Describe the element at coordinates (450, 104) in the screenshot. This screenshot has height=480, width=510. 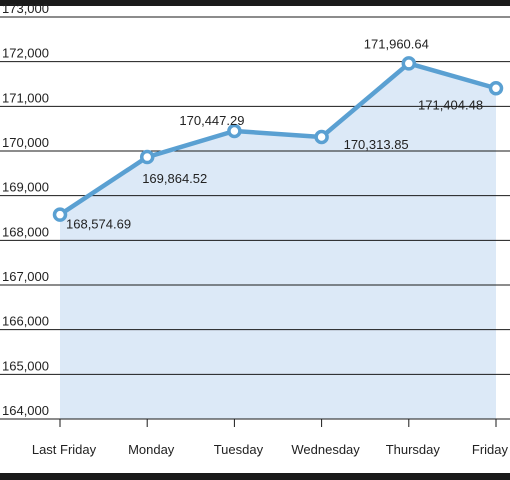
I see `data-label: 171,404.48` at that location.